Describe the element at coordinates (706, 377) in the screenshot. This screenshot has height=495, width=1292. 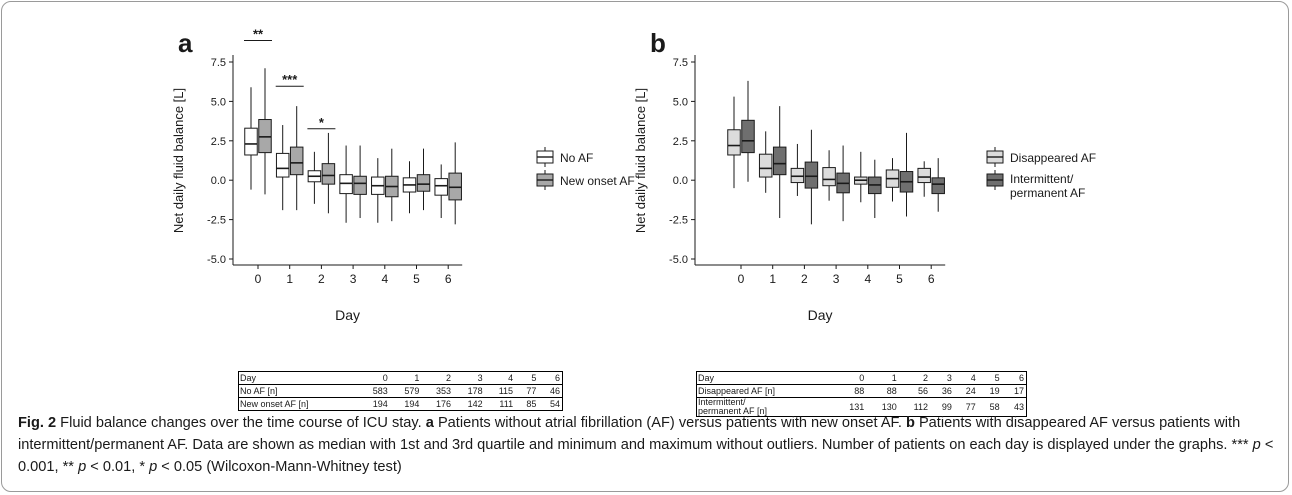
I see `table-header-day: Day` at that location.